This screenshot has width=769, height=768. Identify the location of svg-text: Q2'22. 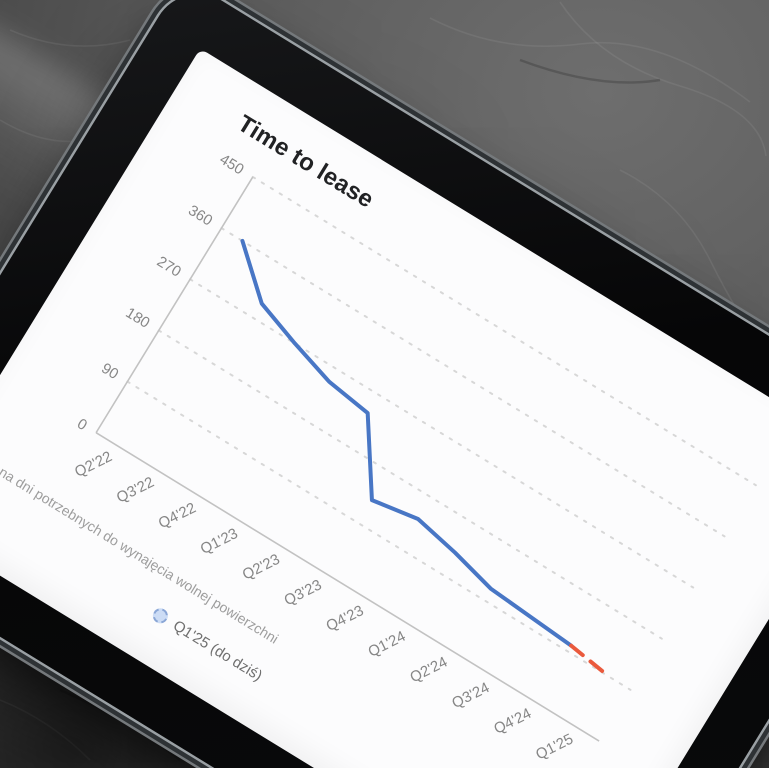
(93, 464).